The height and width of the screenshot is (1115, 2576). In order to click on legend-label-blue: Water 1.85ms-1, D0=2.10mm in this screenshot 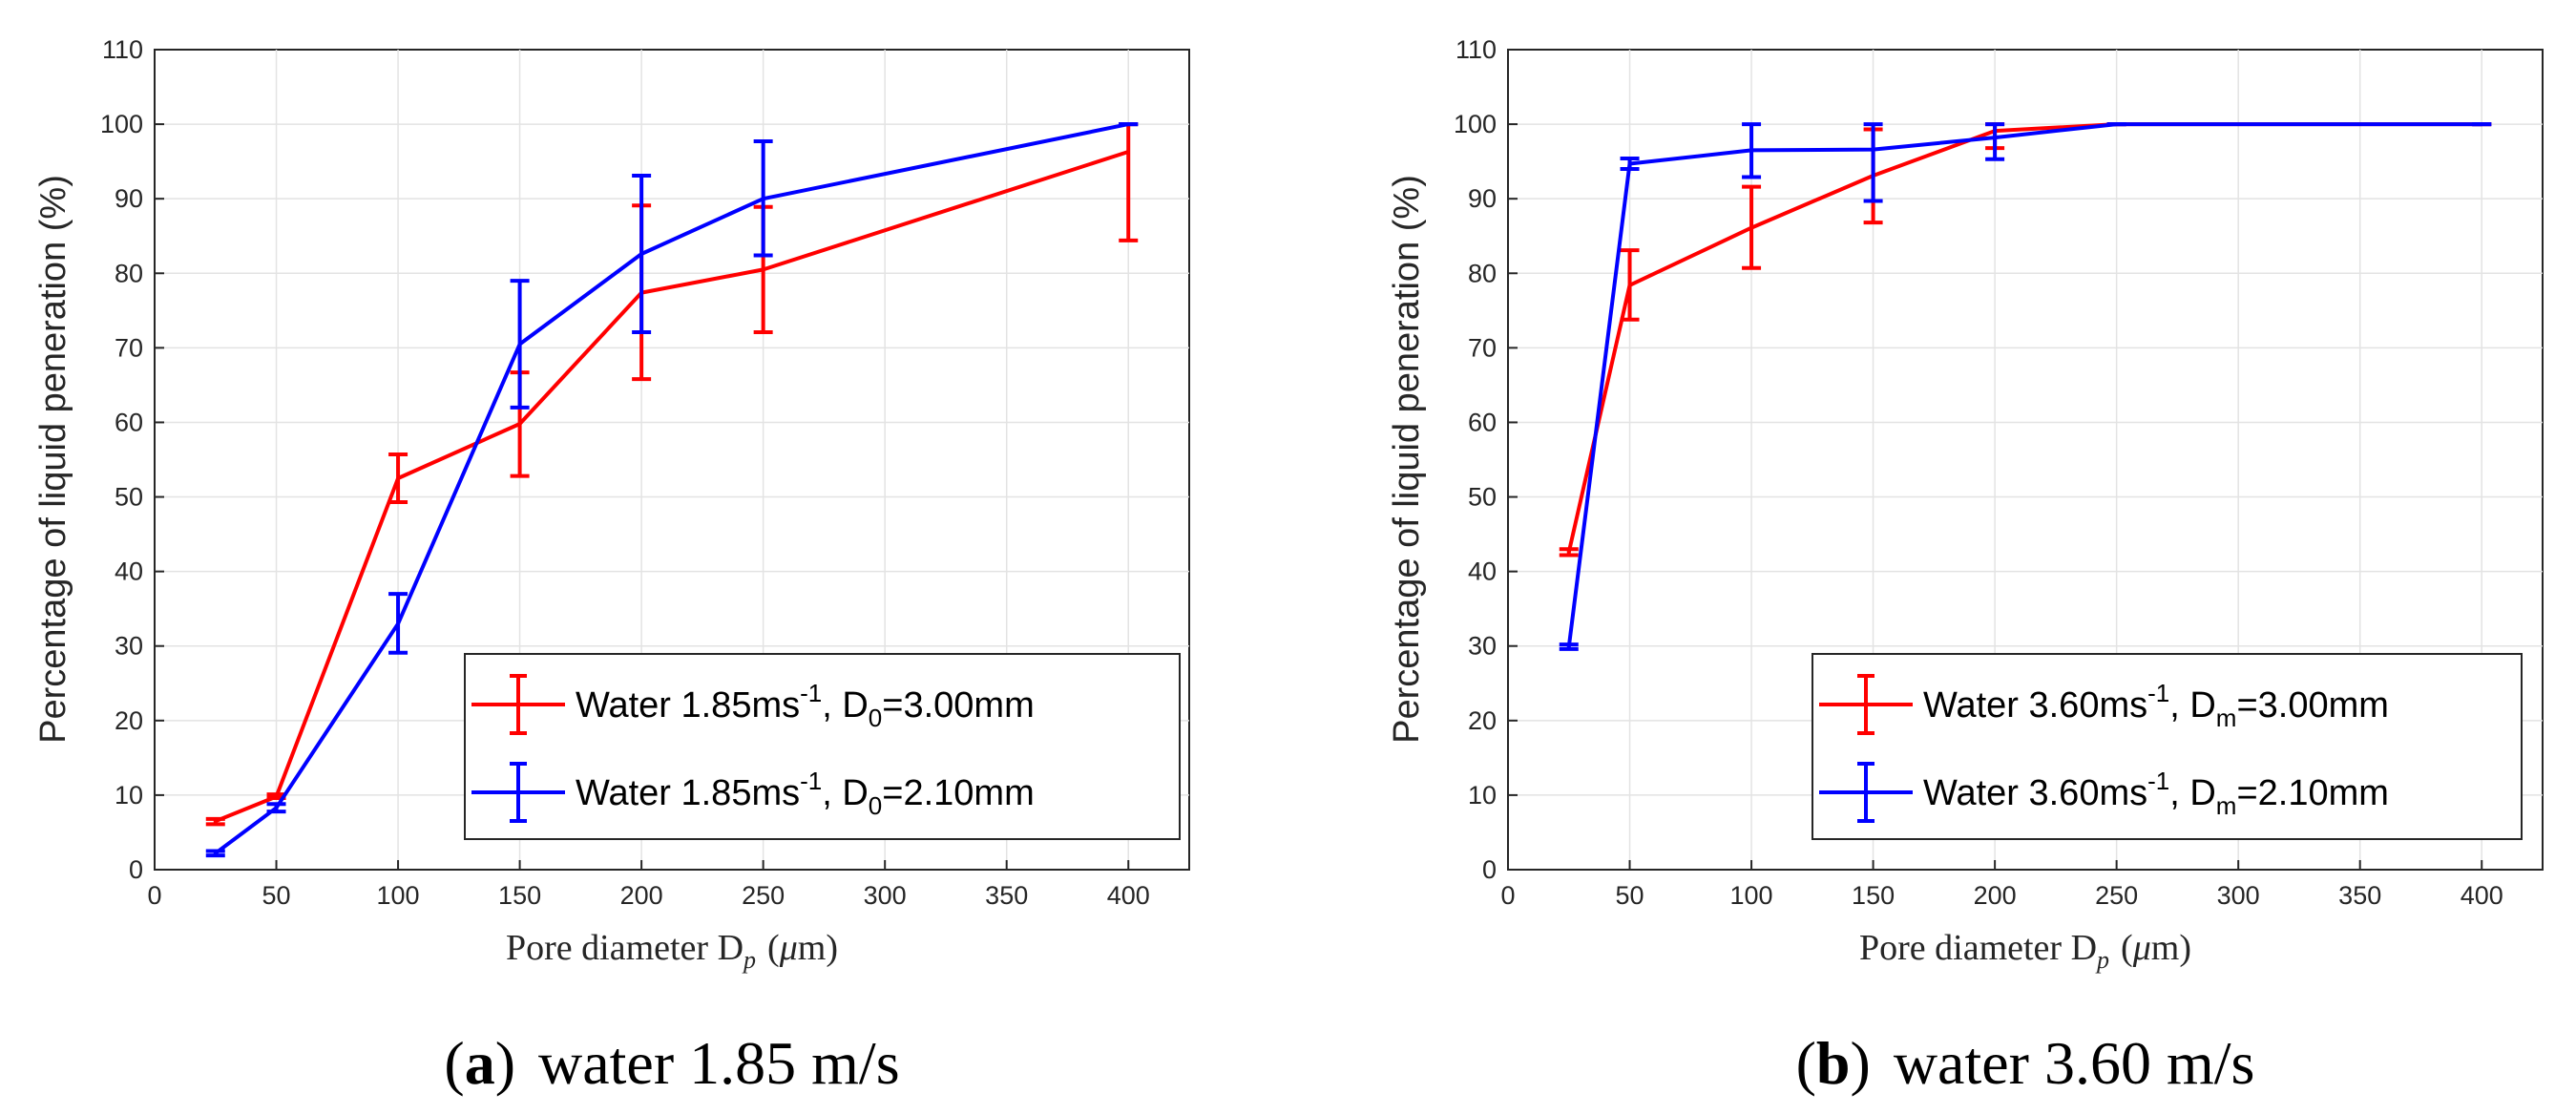, I will do `click(805, 793)`.